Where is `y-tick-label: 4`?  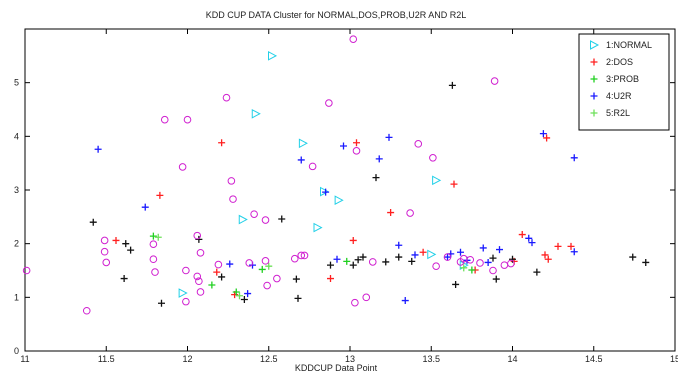 y-tick-label: 4 is located at coordinates (16, 136).